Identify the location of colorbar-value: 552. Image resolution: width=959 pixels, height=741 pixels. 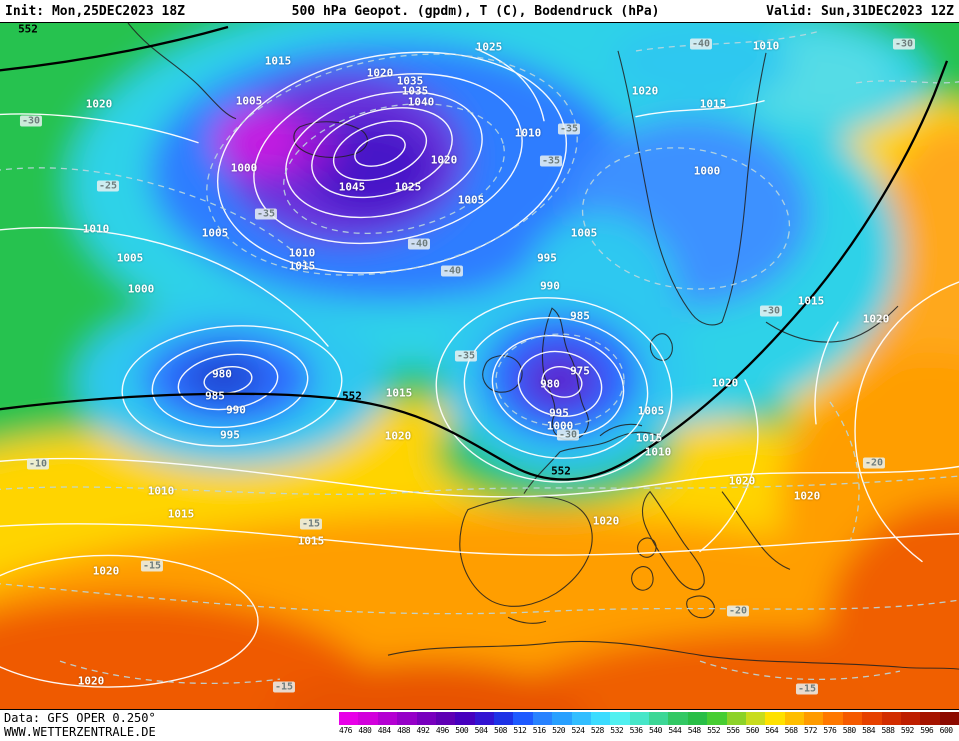
(714, 730).